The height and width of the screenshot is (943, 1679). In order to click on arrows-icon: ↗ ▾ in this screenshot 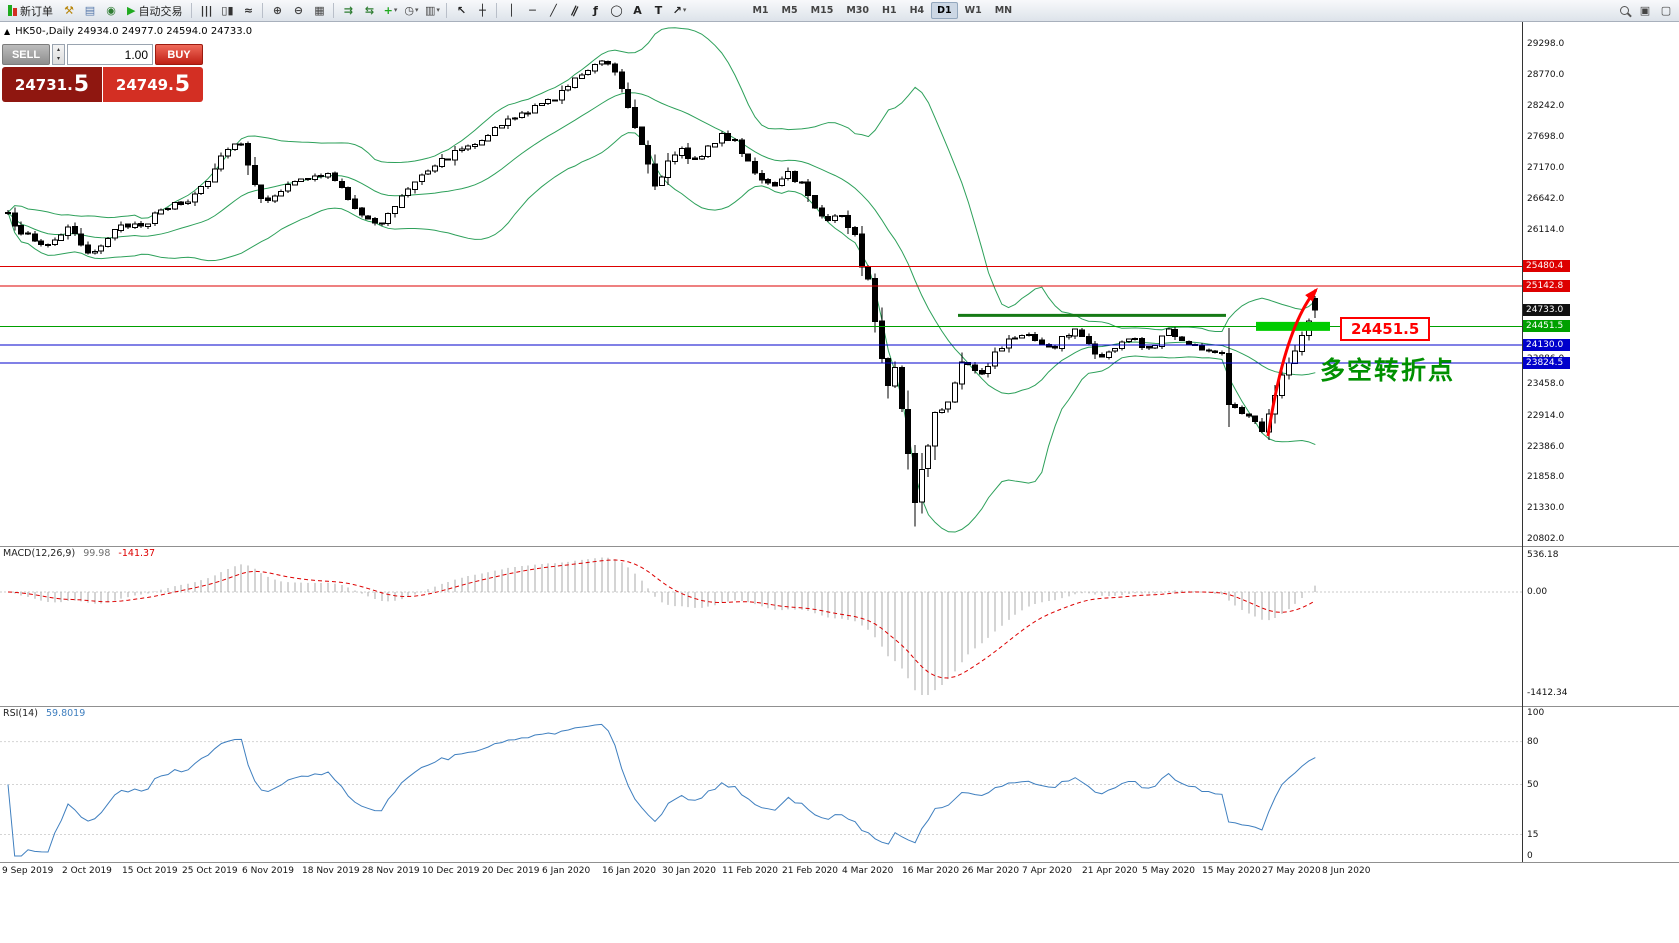, I will do `click(679, 10)`.